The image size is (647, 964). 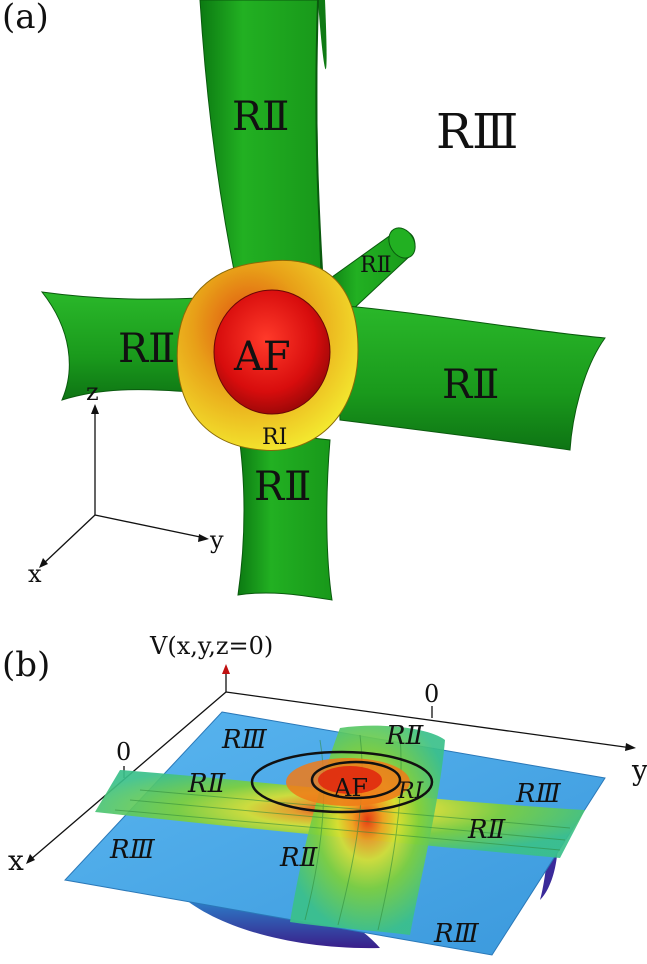 I want to click on region-r1: RⅠ, so click(x=274, y=437).